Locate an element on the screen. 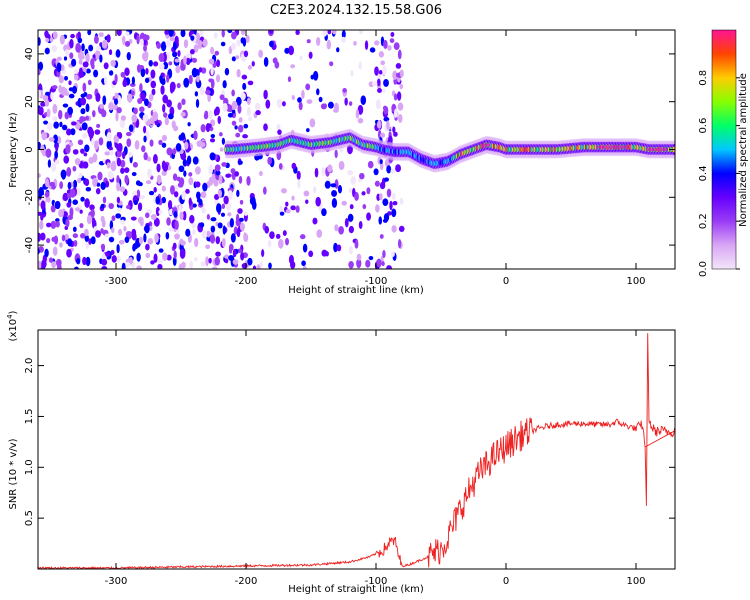  snr-xtick-label: 0 is located at coordinates (506, 581).